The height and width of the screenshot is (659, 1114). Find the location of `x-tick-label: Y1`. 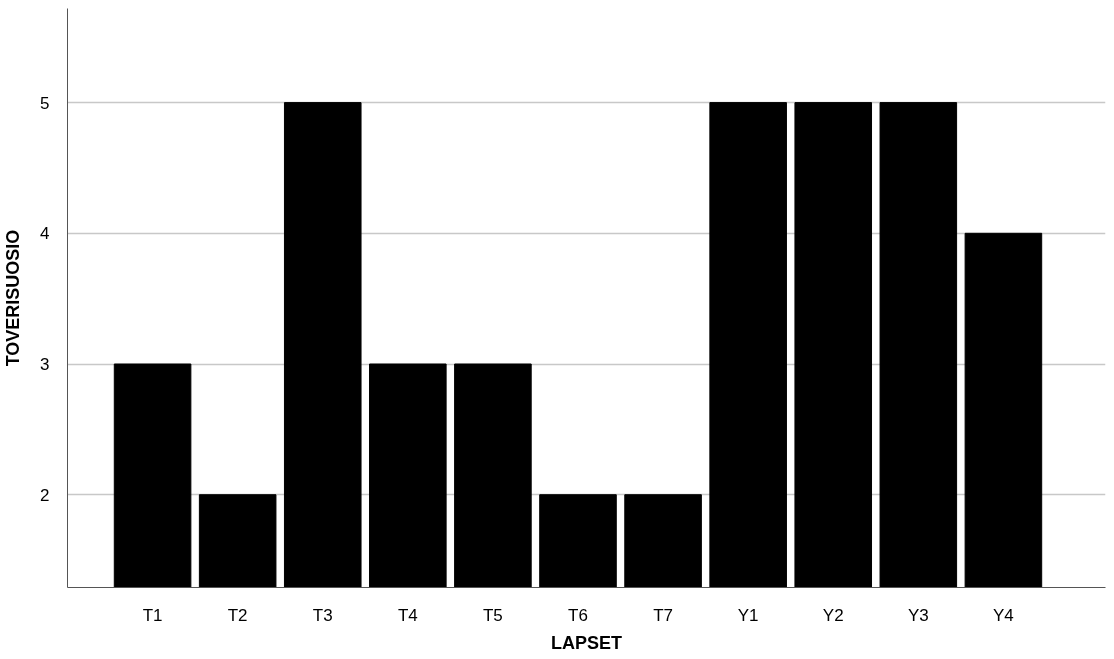

x-tick-label: Y1 is located at coordinates (748, 615).